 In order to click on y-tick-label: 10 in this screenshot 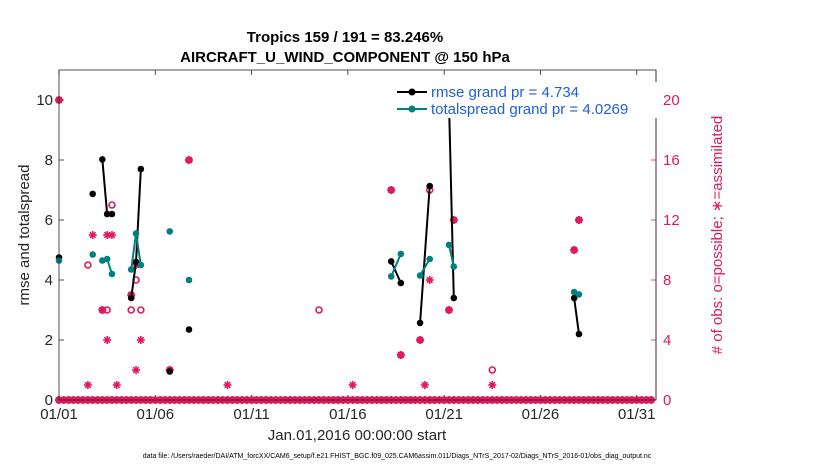, I will do `click(44, 100)`.